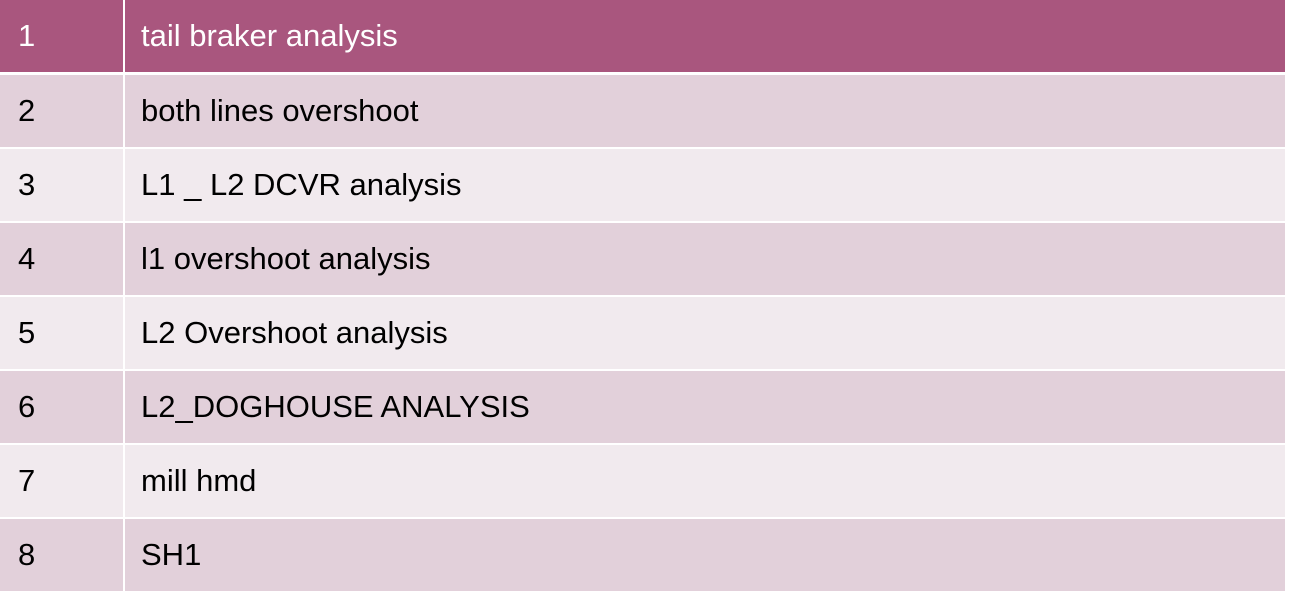 This screenshot has height=593, width=1289. I want to click on row-name: both lines overshoot, so click(704, 111).